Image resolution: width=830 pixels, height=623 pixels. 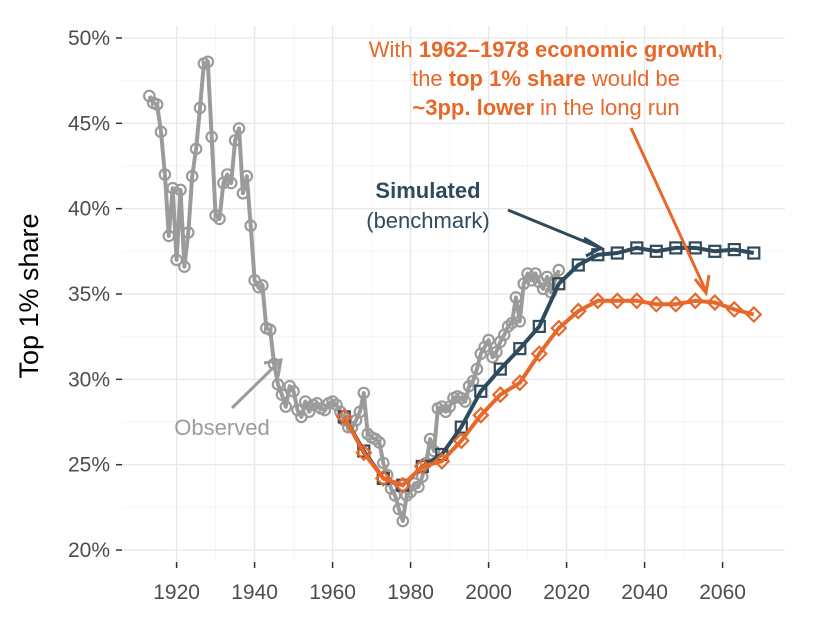 What do you see at coordinates (273, 368) in the screenshot?
I see `observed-arrow-head` at bounding box center [273, 368].